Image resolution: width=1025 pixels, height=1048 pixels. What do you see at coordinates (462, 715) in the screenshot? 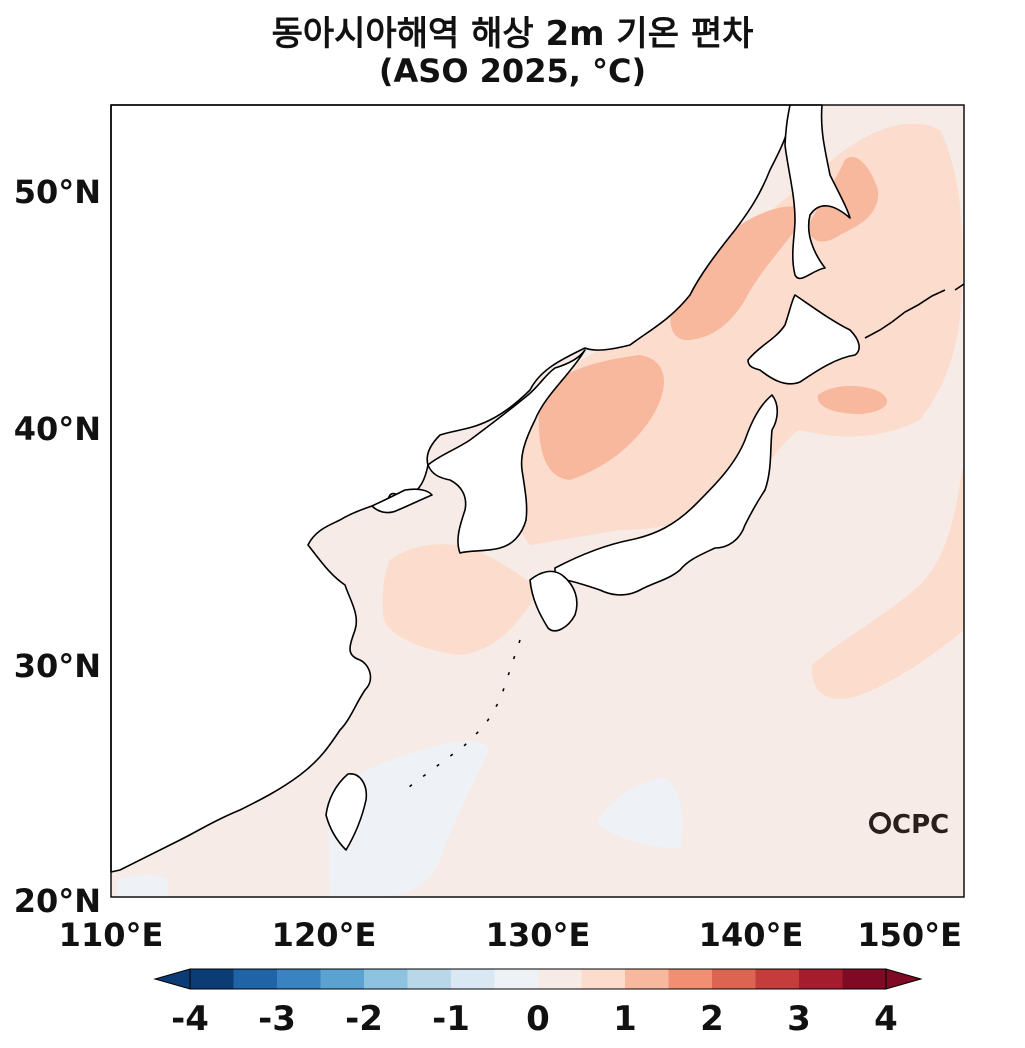
I see `land-ryukyu-arc` at bounding box center [462, 715].